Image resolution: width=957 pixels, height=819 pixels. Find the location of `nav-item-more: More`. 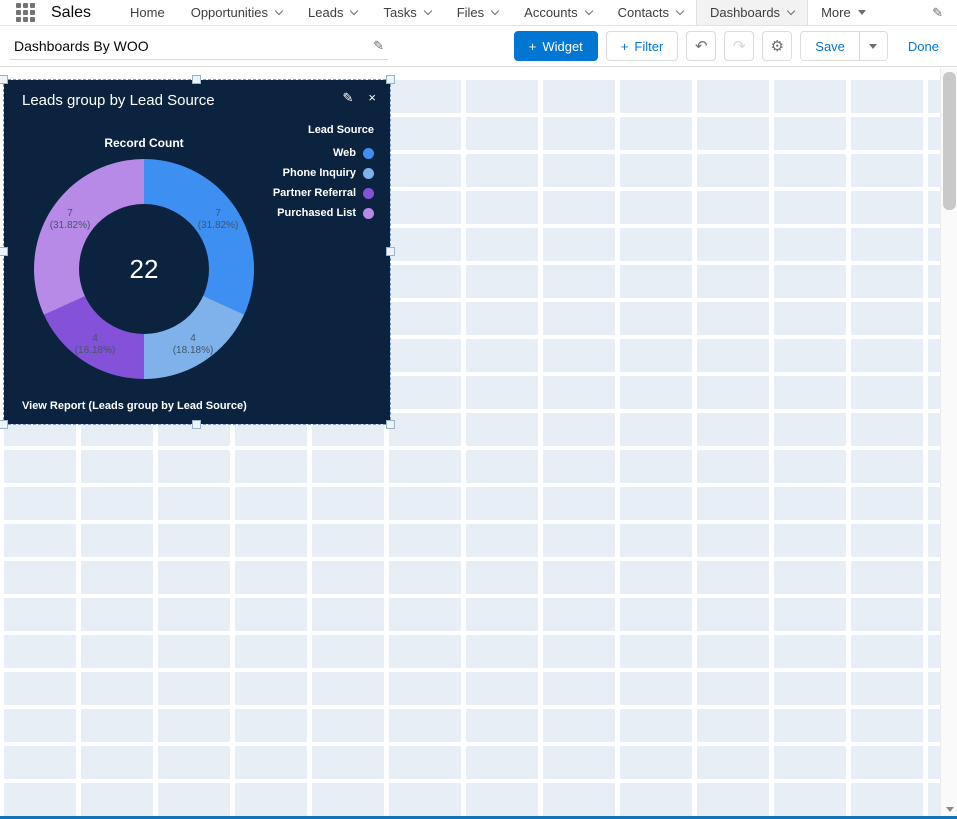

nav-item-more: More is located at coordinates (843, 12).